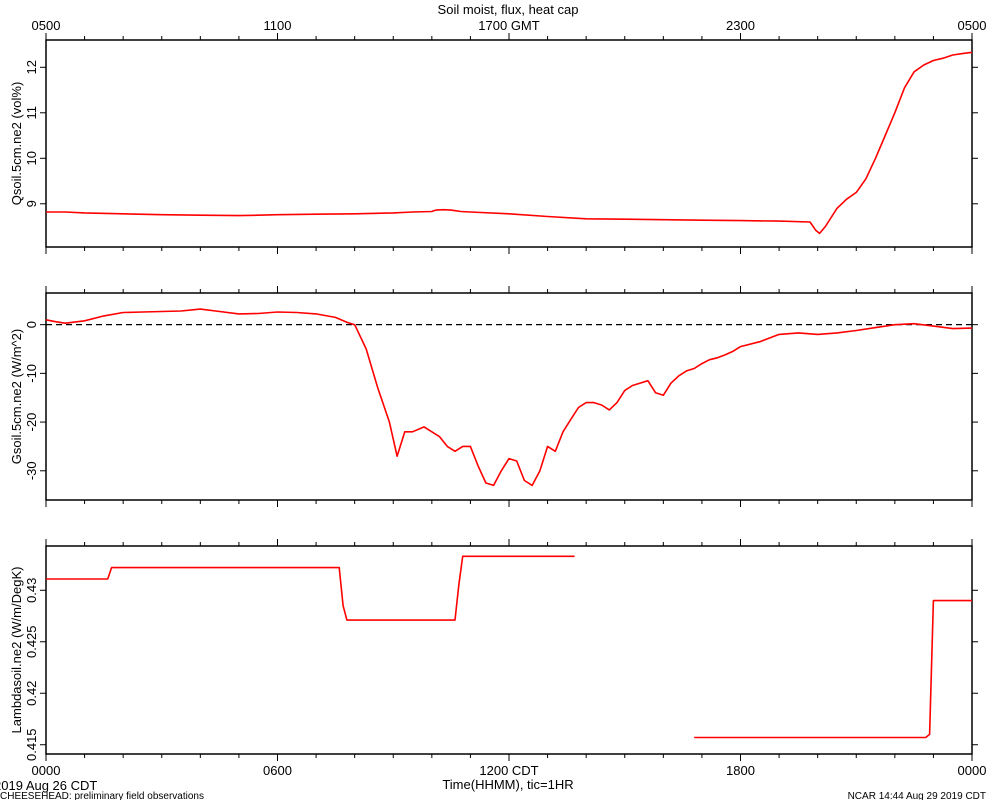  I want to click on y-tick-label: 12, so click(31, 67).